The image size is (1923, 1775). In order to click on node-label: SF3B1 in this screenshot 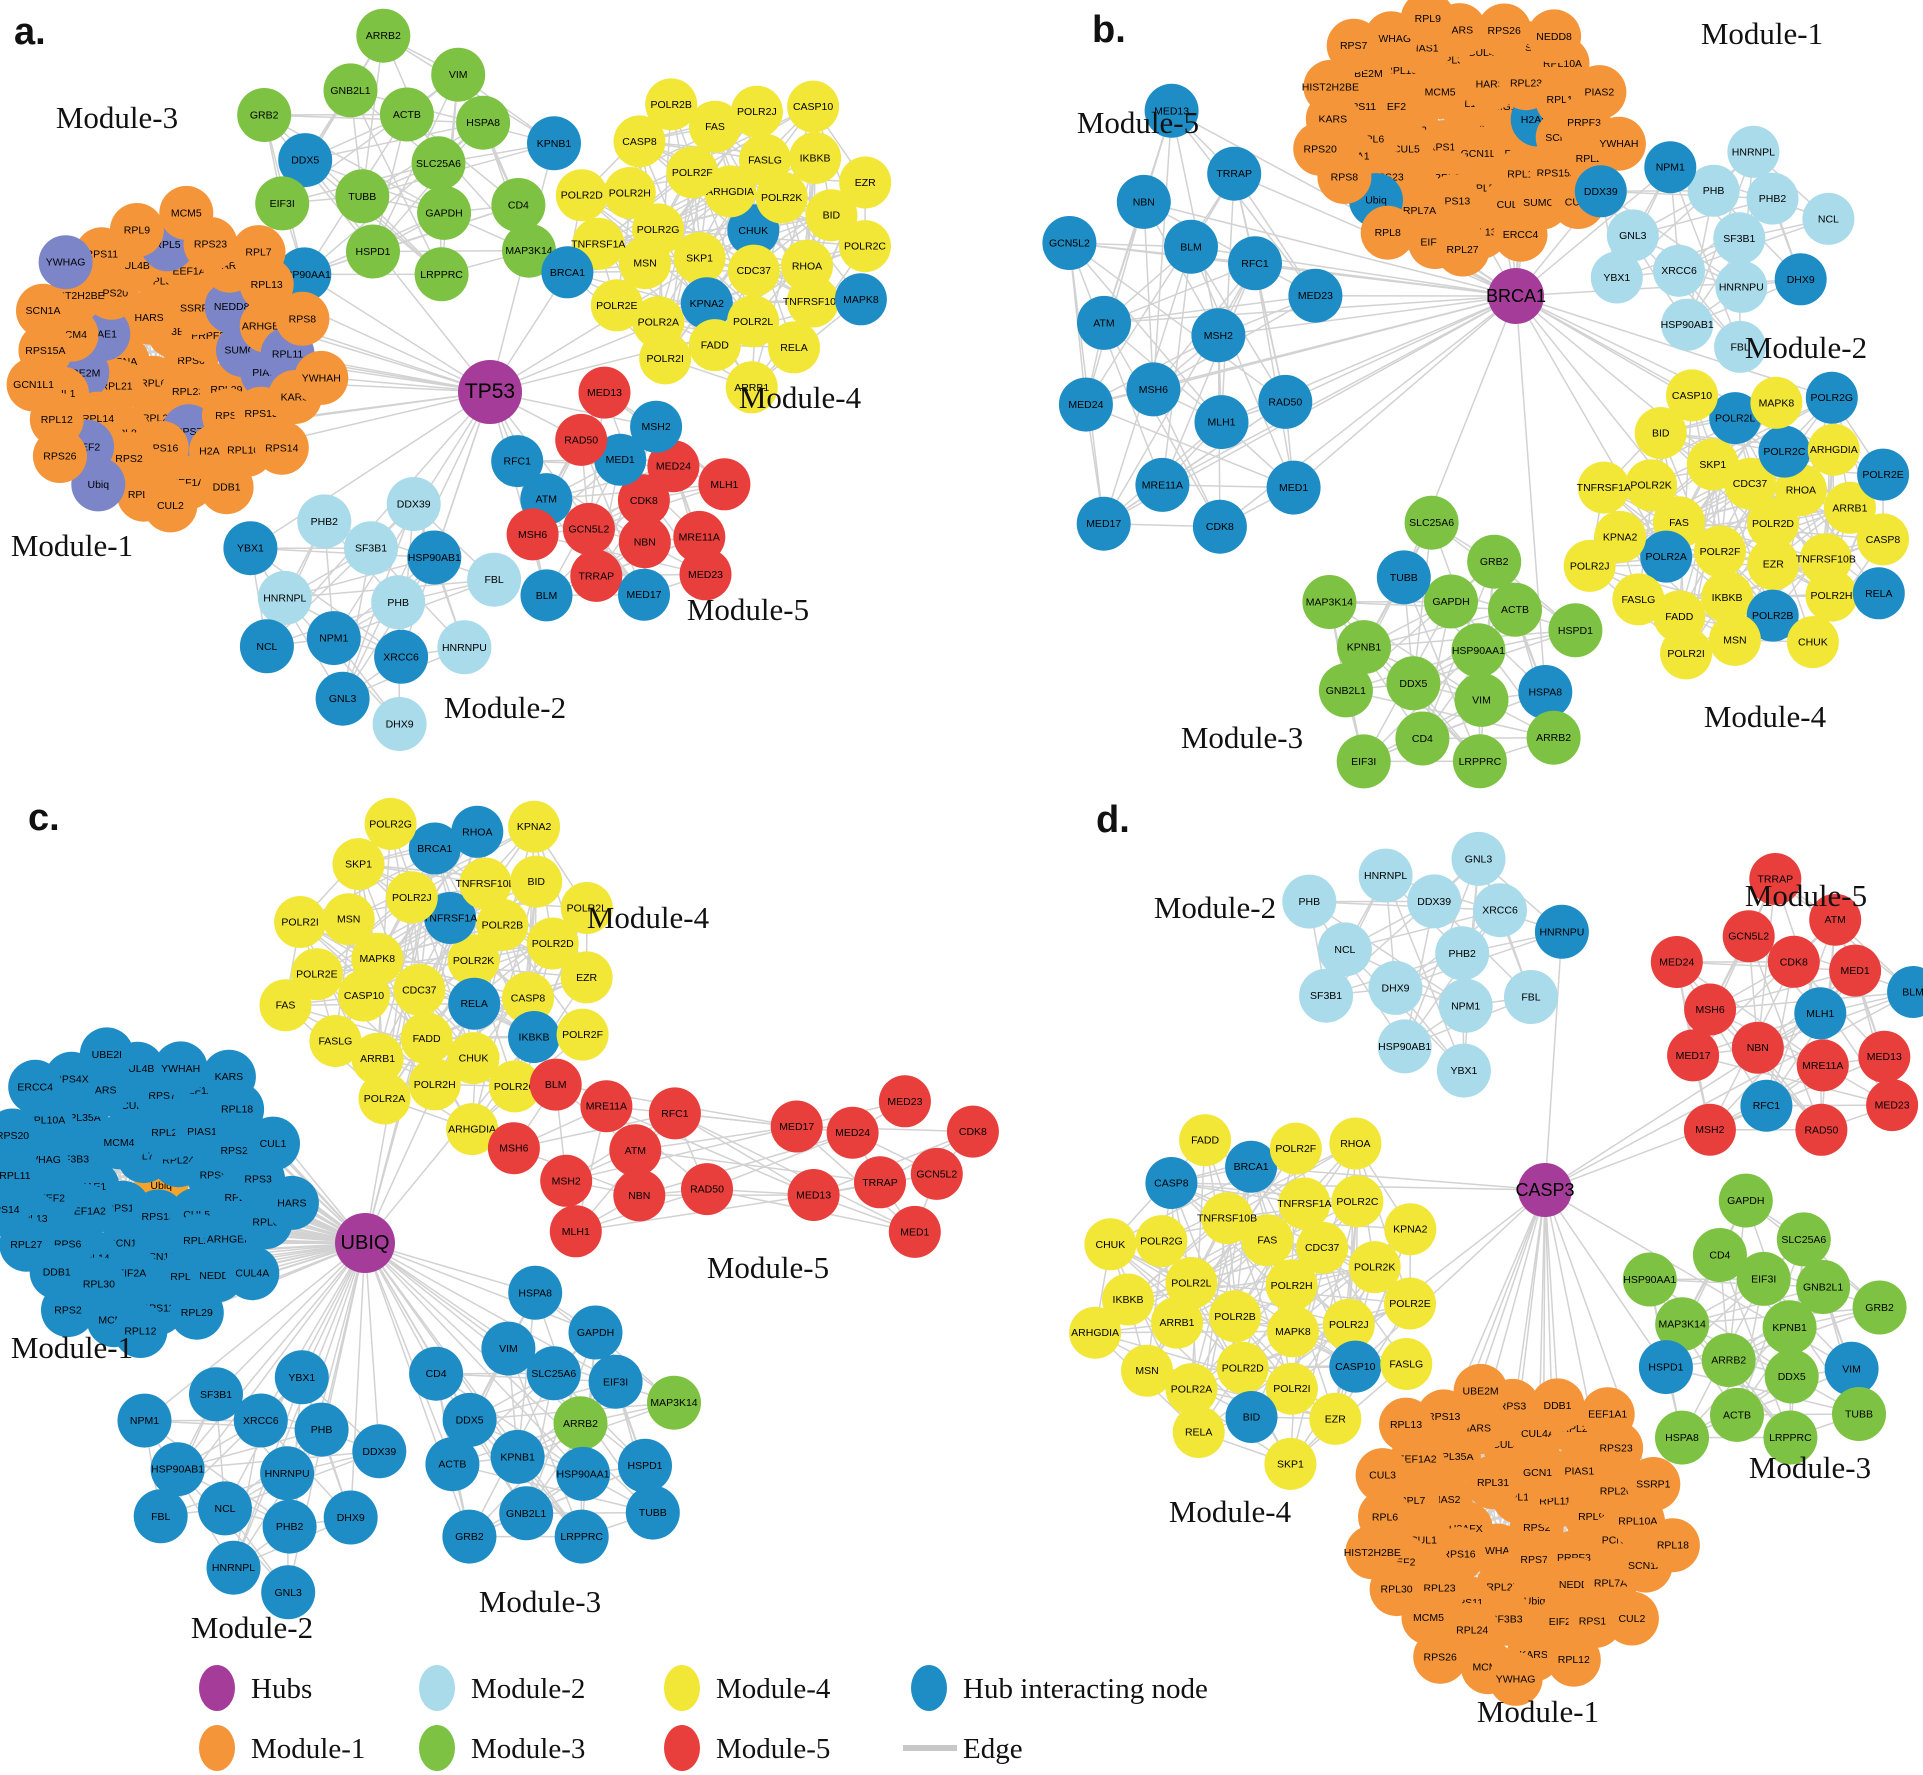, I will do `click(1326, 996)`.